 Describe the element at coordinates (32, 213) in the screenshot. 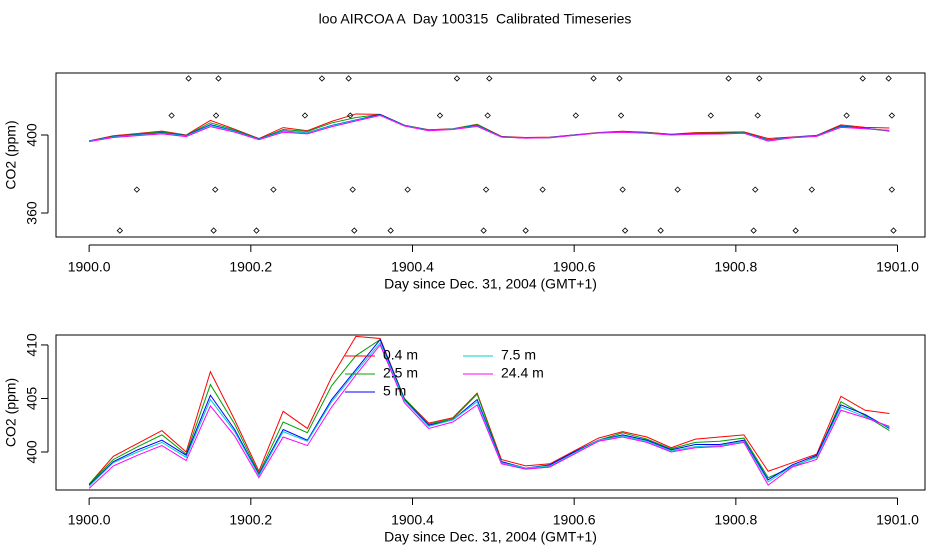

I see `y-tick-label: 360` at that location.